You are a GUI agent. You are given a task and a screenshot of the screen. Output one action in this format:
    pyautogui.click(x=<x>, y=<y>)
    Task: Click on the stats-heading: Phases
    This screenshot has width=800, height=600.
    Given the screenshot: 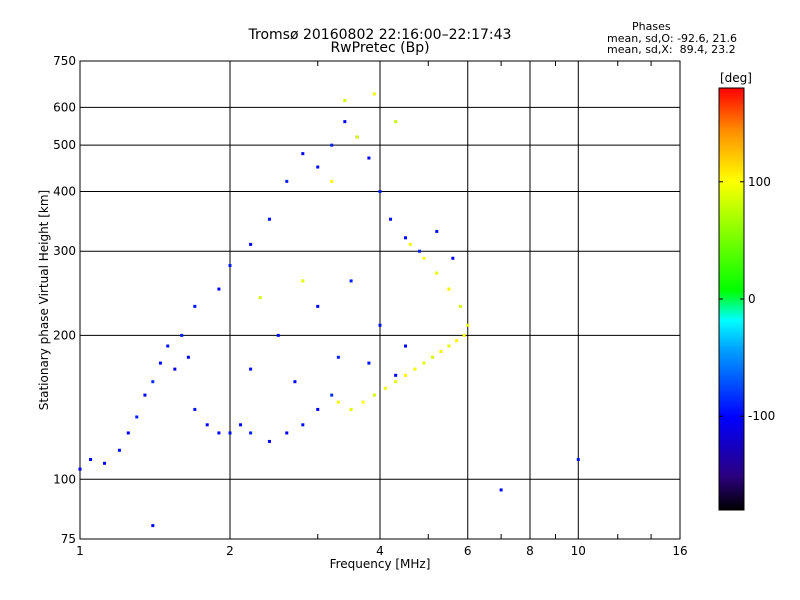 What is the action you would take?
    pyautogui.click(x=651, y=26)
    